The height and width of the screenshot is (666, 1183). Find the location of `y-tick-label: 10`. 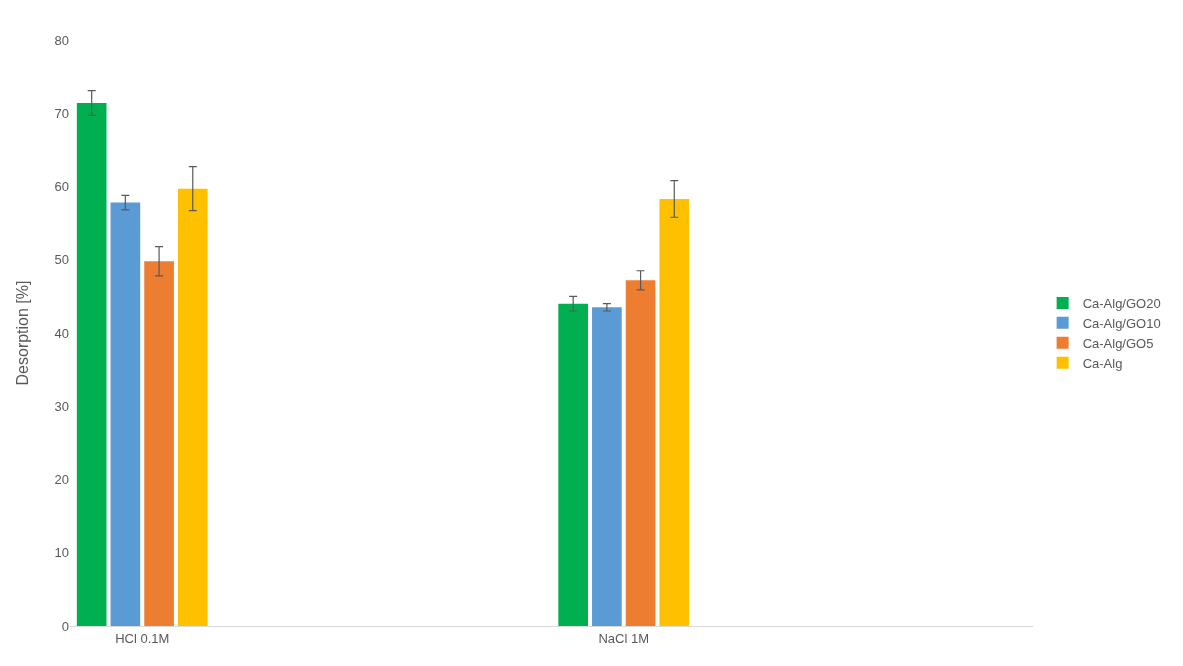

y-tick-label: 10 is located at coordinates (61, 553).